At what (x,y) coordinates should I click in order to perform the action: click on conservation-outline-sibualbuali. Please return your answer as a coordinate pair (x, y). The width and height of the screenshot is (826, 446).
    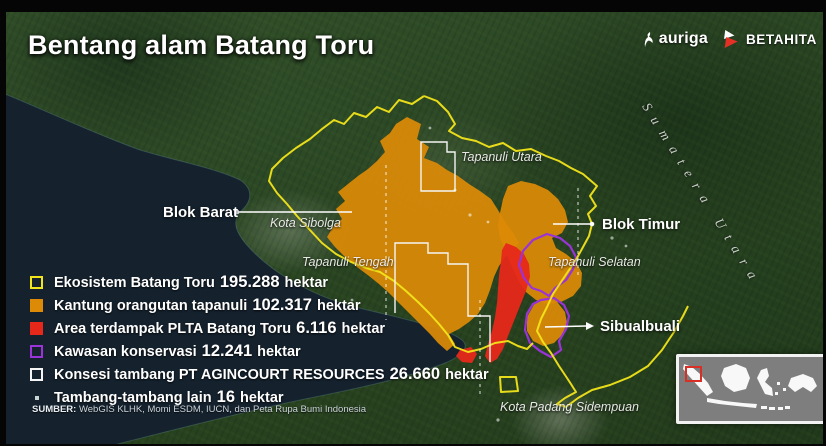
    Looking at the image, I should click on (547, 327).